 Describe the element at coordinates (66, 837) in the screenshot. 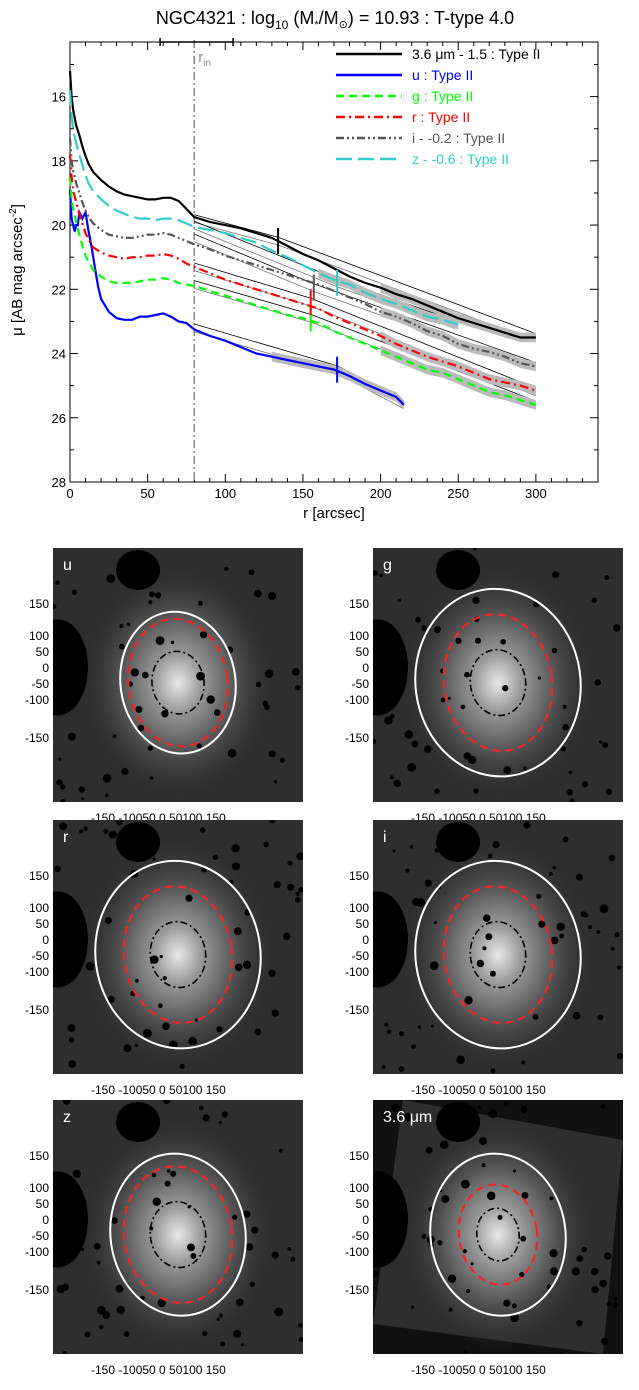

I see `band-label: r` at that location.